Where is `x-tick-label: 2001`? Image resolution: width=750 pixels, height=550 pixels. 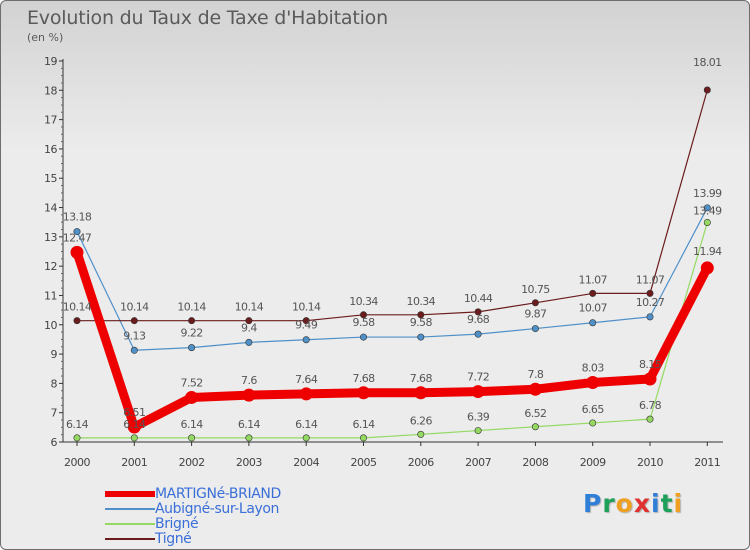
x-tick-label: 2001 is located at coordinates (134, 462).